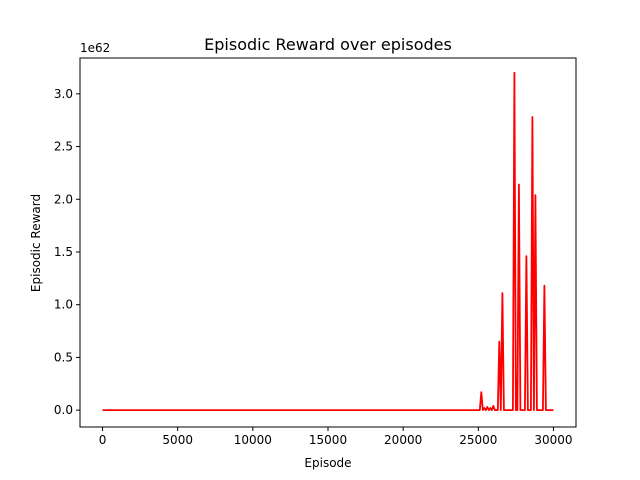 The image size is (640, 480). I want to click on x-tick-label: 30000, so click(553, 440).